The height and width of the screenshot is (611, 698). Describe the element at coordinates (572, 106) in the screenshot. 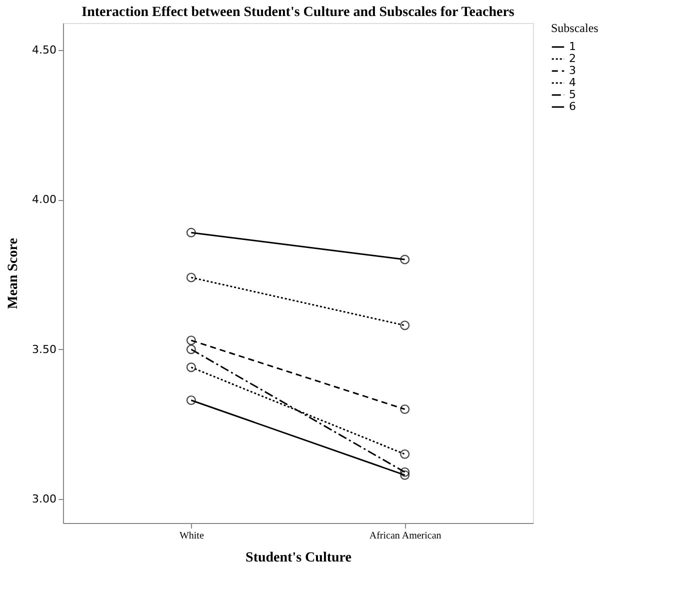

I see `legend-label: 6` at that location.